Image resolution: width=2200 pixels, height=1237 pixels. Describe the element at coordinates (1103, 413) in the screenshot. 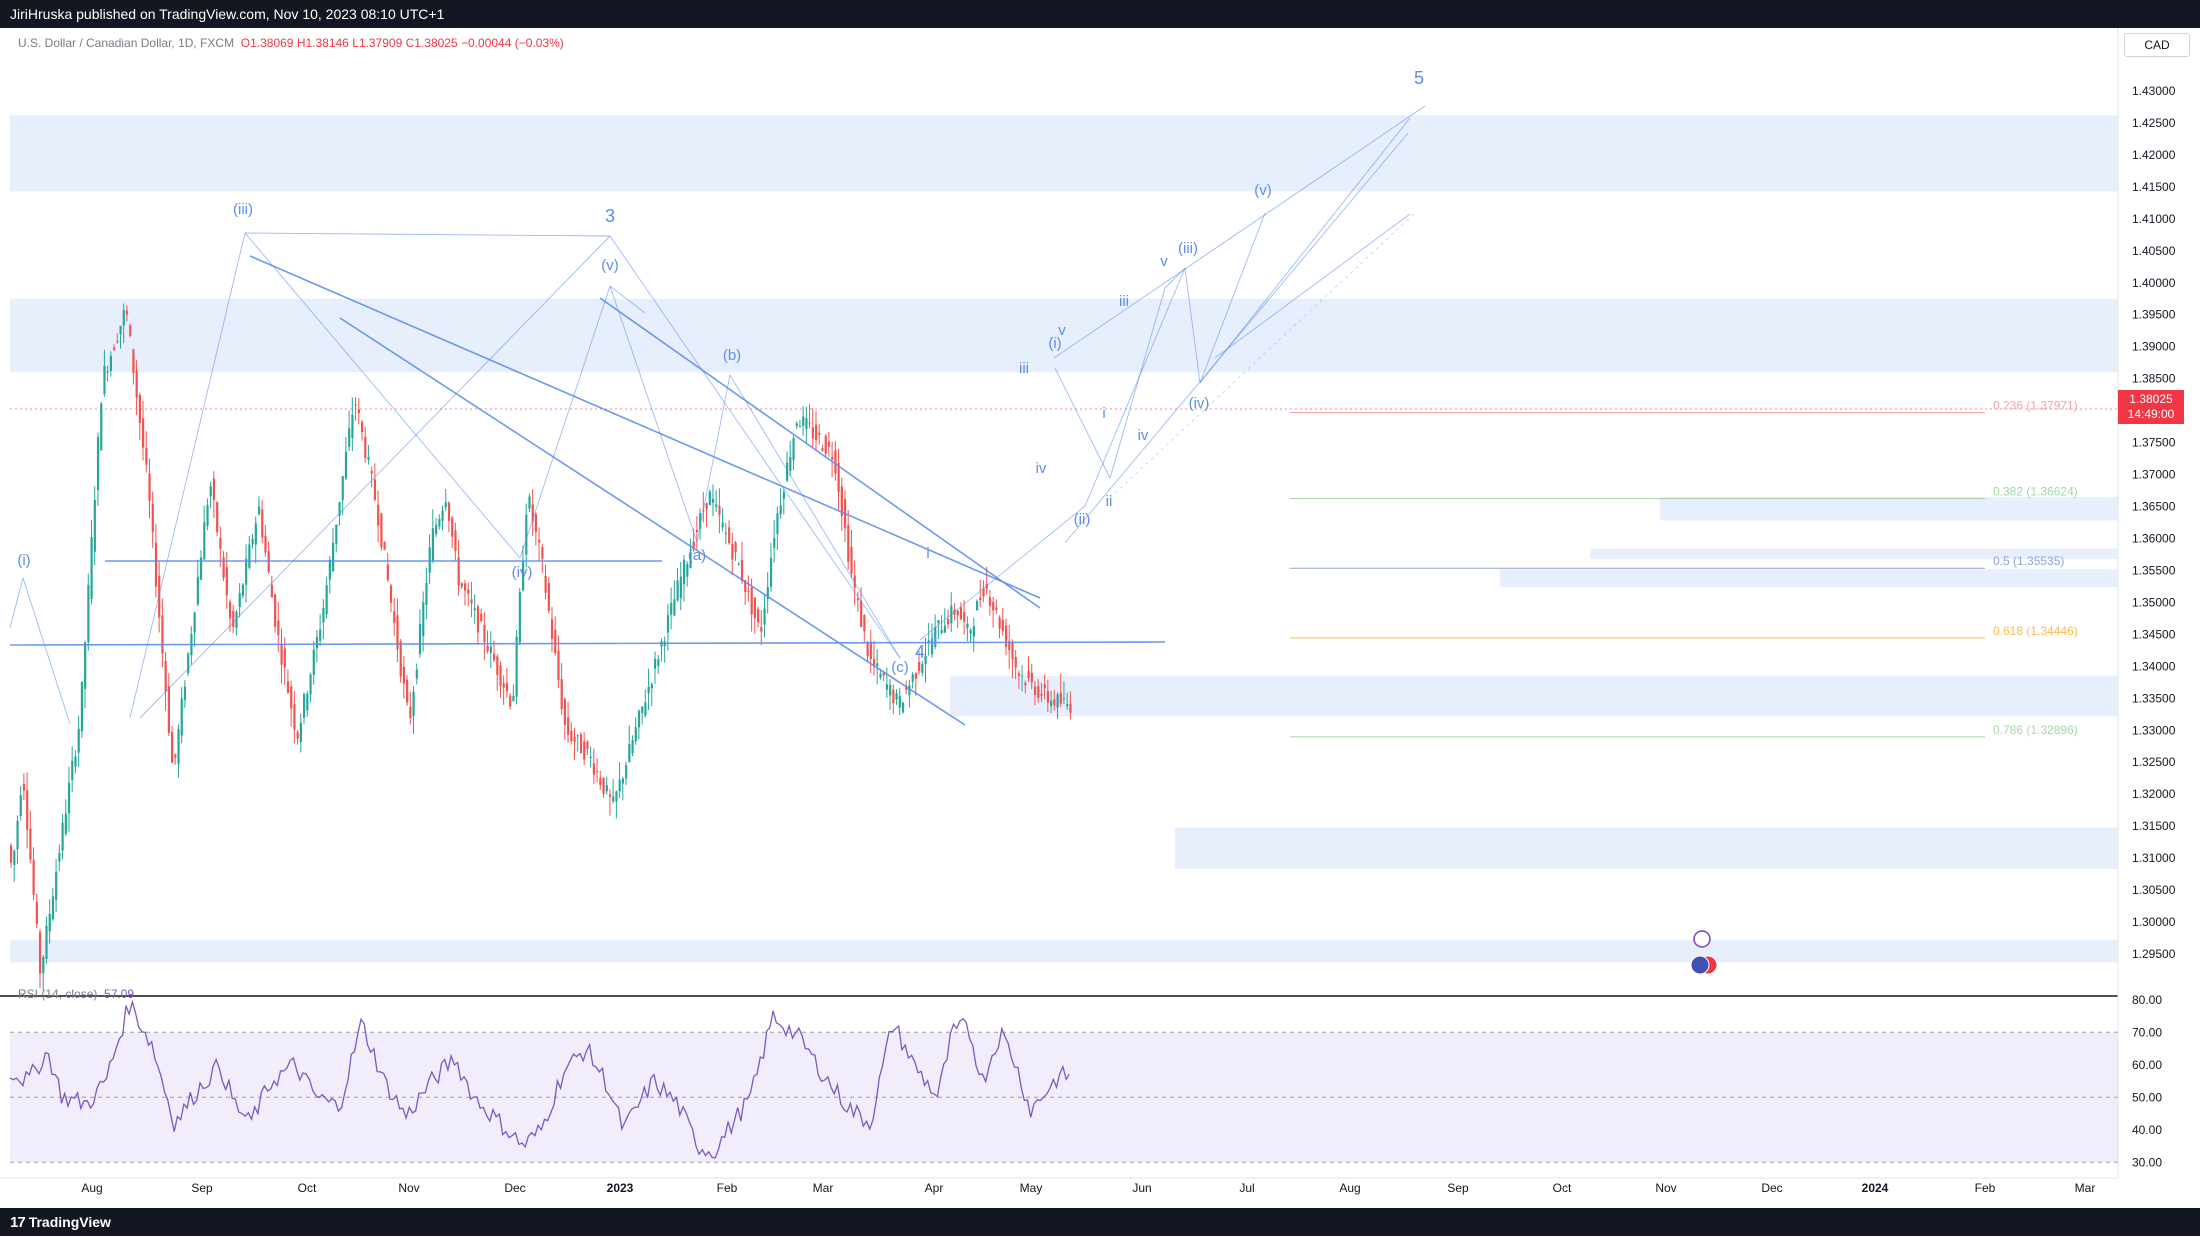

I see `wave-label-16: i` at that location.